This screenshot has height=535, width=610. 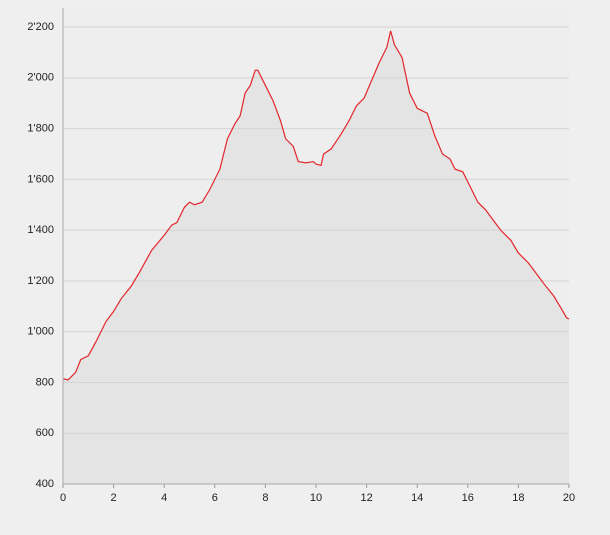 What do you see at coordinates (215, 498) in the screenshot?
I see `x-tick-label: 6` at bounding box center [215, 498].